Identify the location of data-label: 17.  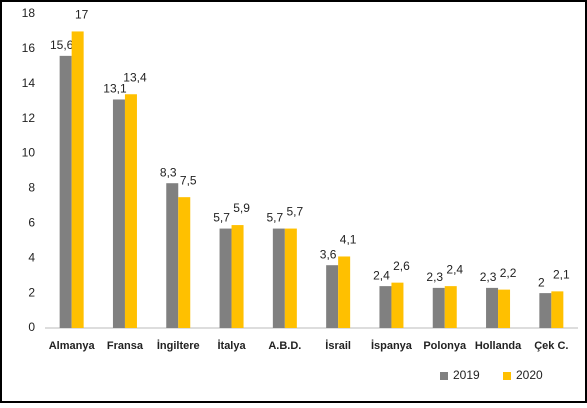
(82, 15).